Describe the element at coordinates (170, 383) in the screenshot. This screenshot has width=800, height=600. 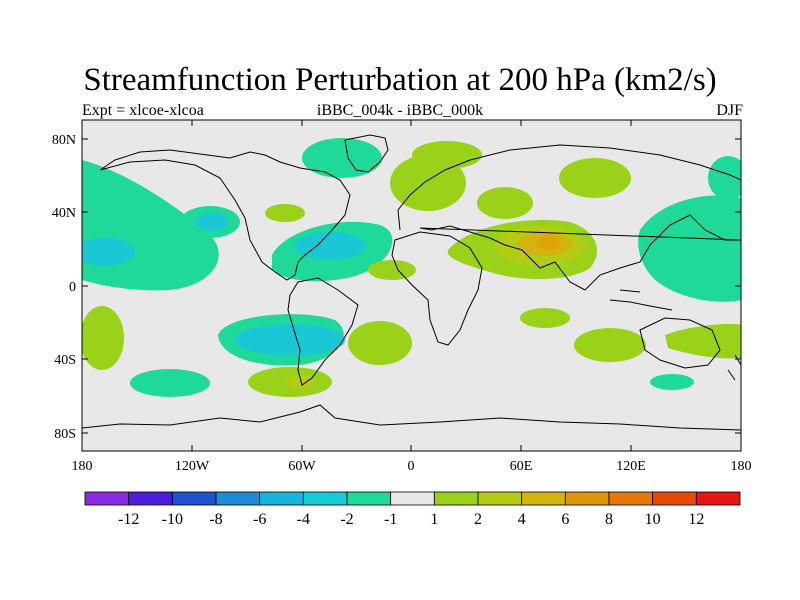
I see `contour-cell-southern` at that location.